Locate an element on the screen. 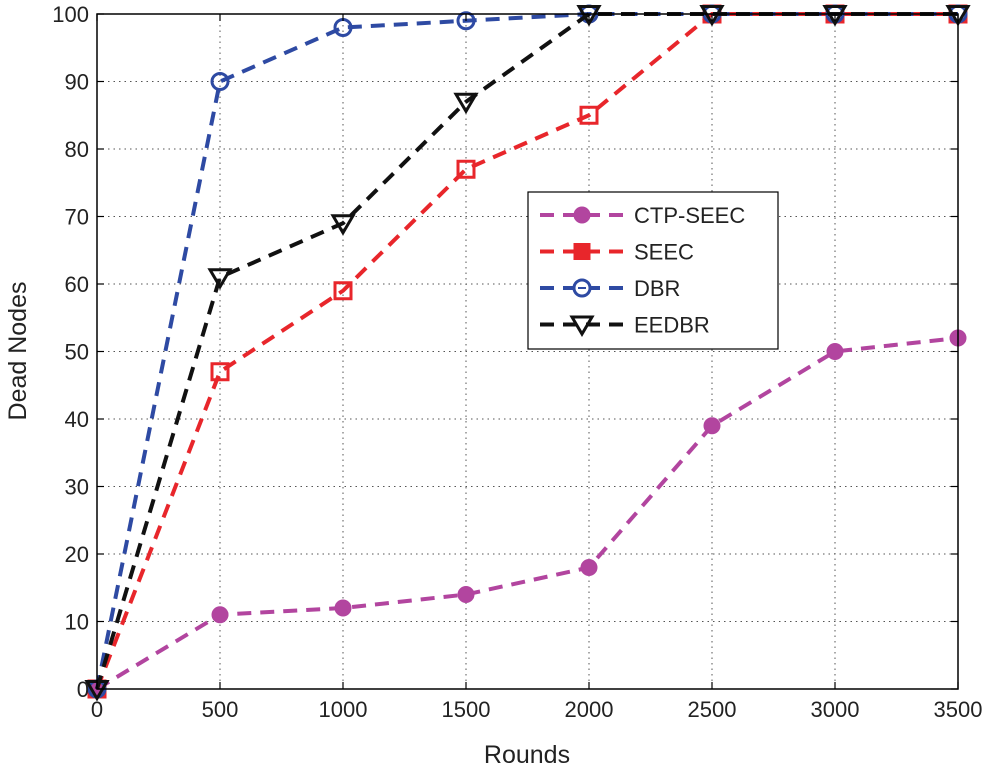 The width and height of the screenshot is (990, 770). x-tick-label: 0 is located at coordinates (97, 709).